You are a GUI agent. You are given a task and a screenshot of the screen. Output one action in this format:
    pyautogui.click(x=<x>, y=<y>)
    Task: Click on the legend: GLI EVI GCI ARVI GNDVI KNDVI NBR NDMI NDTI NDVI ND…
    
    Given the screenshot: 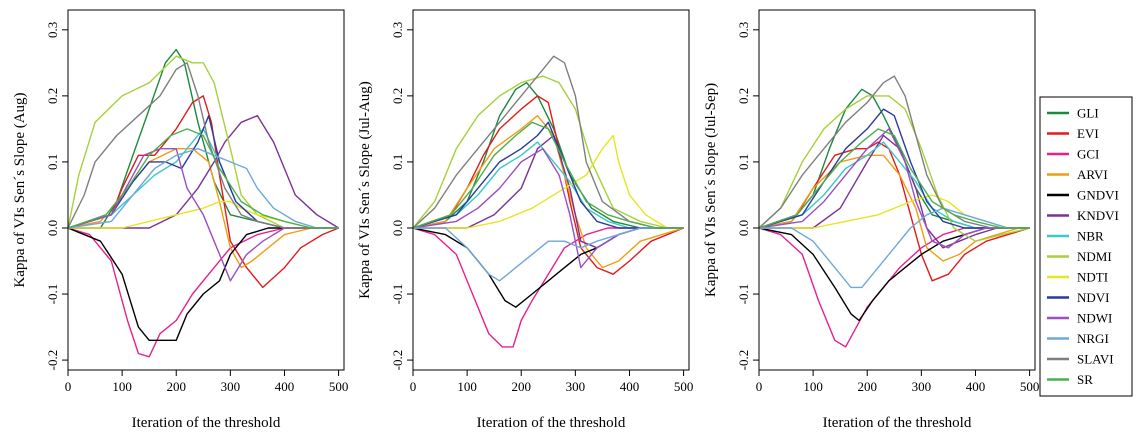 What is the action you would take?
    pyautogui.click(x=1086, y=246)
    